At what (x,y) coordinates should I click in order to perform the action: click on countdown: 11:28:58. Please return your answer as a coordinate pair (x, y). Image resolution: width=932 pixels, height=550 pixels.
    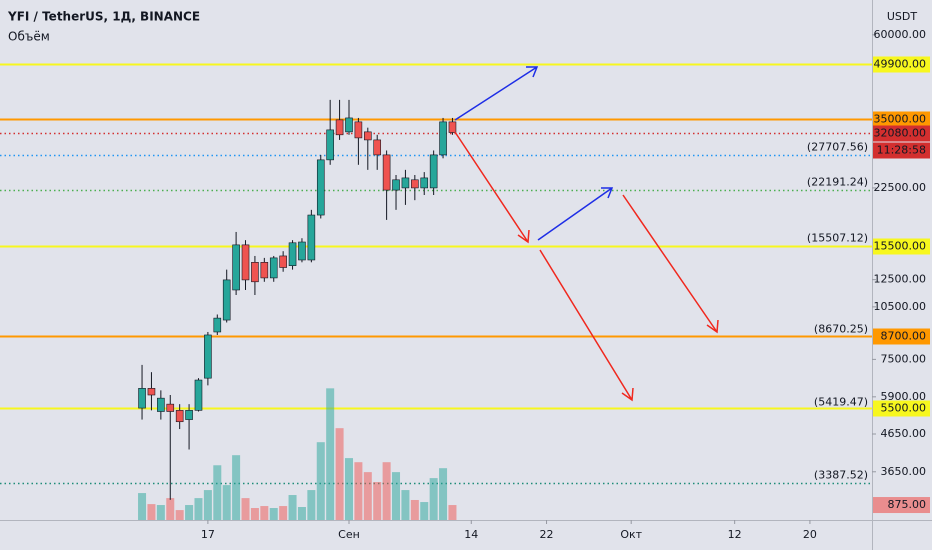
    Looking at the image, I should click on (901, 150).